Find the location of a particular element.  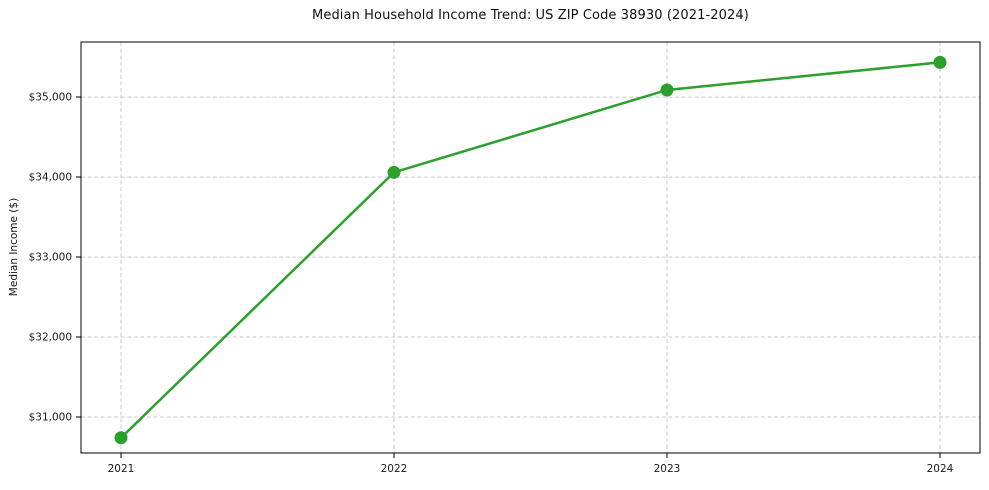

data-point-marker-2024 is located at coordinates (940, 62).